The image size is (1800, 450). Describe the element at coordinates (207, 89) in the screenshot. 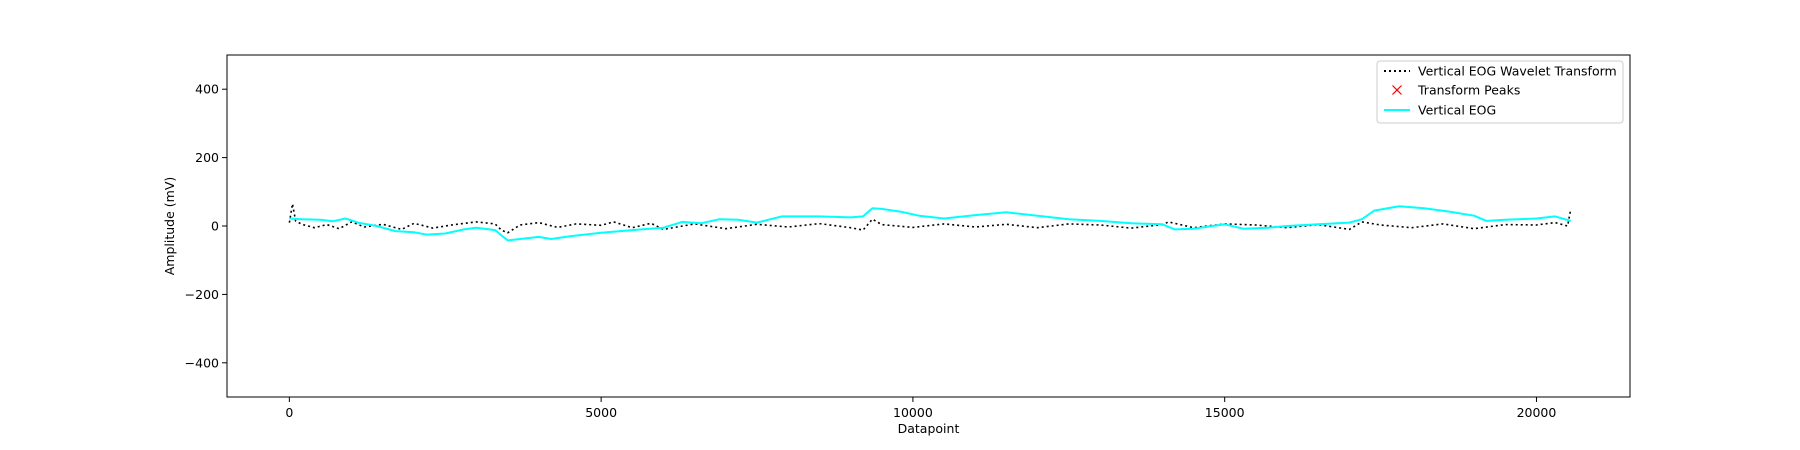

I see `y-tick-label: 400` at that location.